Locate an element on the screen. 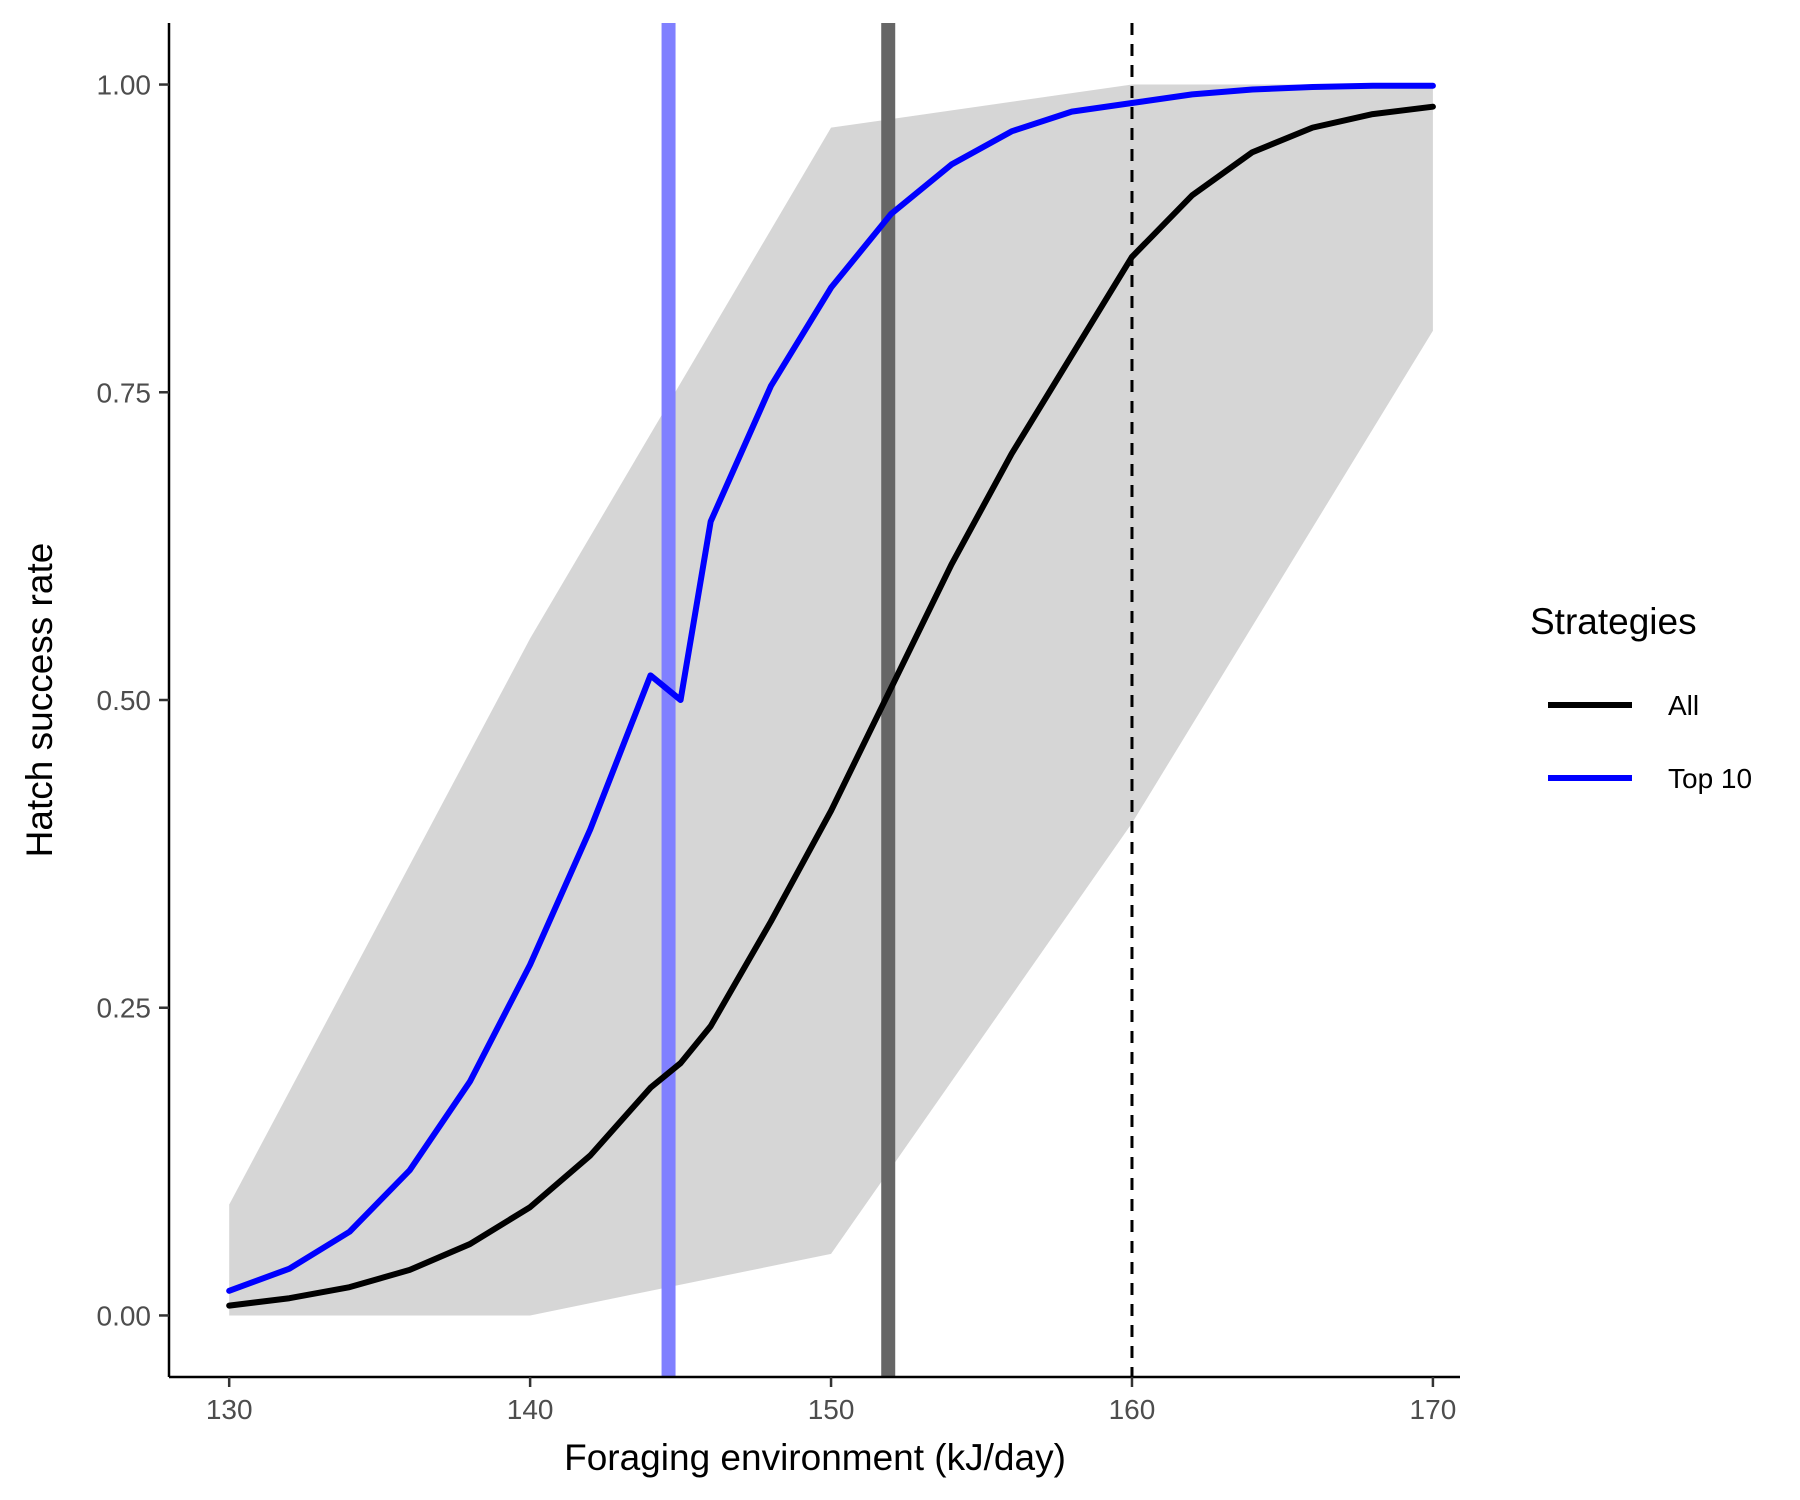 This screenshot has width=1800, height=1500. y-tick-label: 0.25 is located at coordinates (124, 1008).